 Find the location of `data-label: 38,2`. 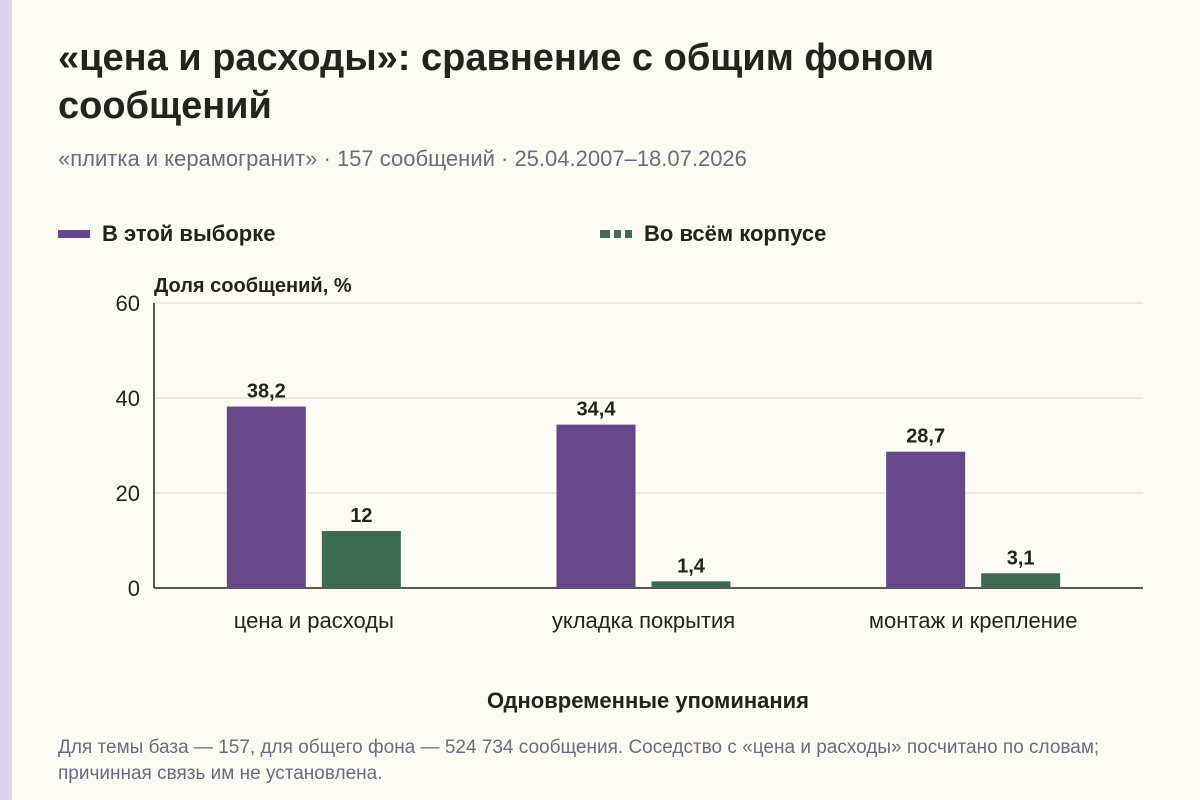

data-label: 38,2 is located at coordinates (266, 392).